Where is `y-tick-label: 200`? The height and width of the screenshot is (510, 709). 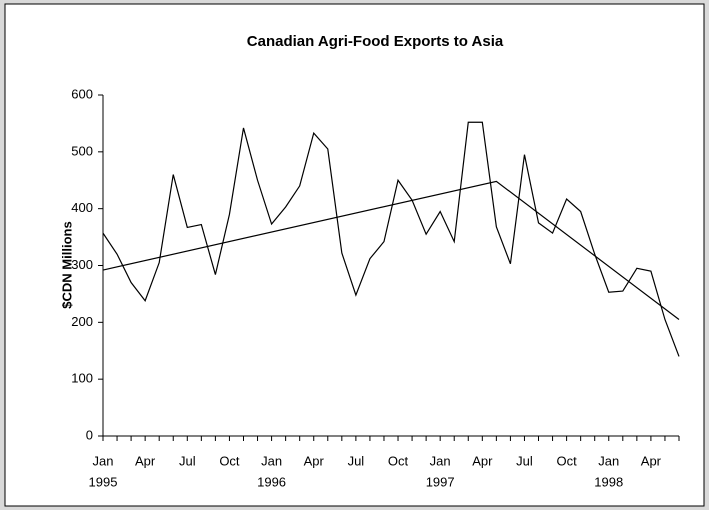 y-tick-label: 200 is located at coordinates (82, 321).